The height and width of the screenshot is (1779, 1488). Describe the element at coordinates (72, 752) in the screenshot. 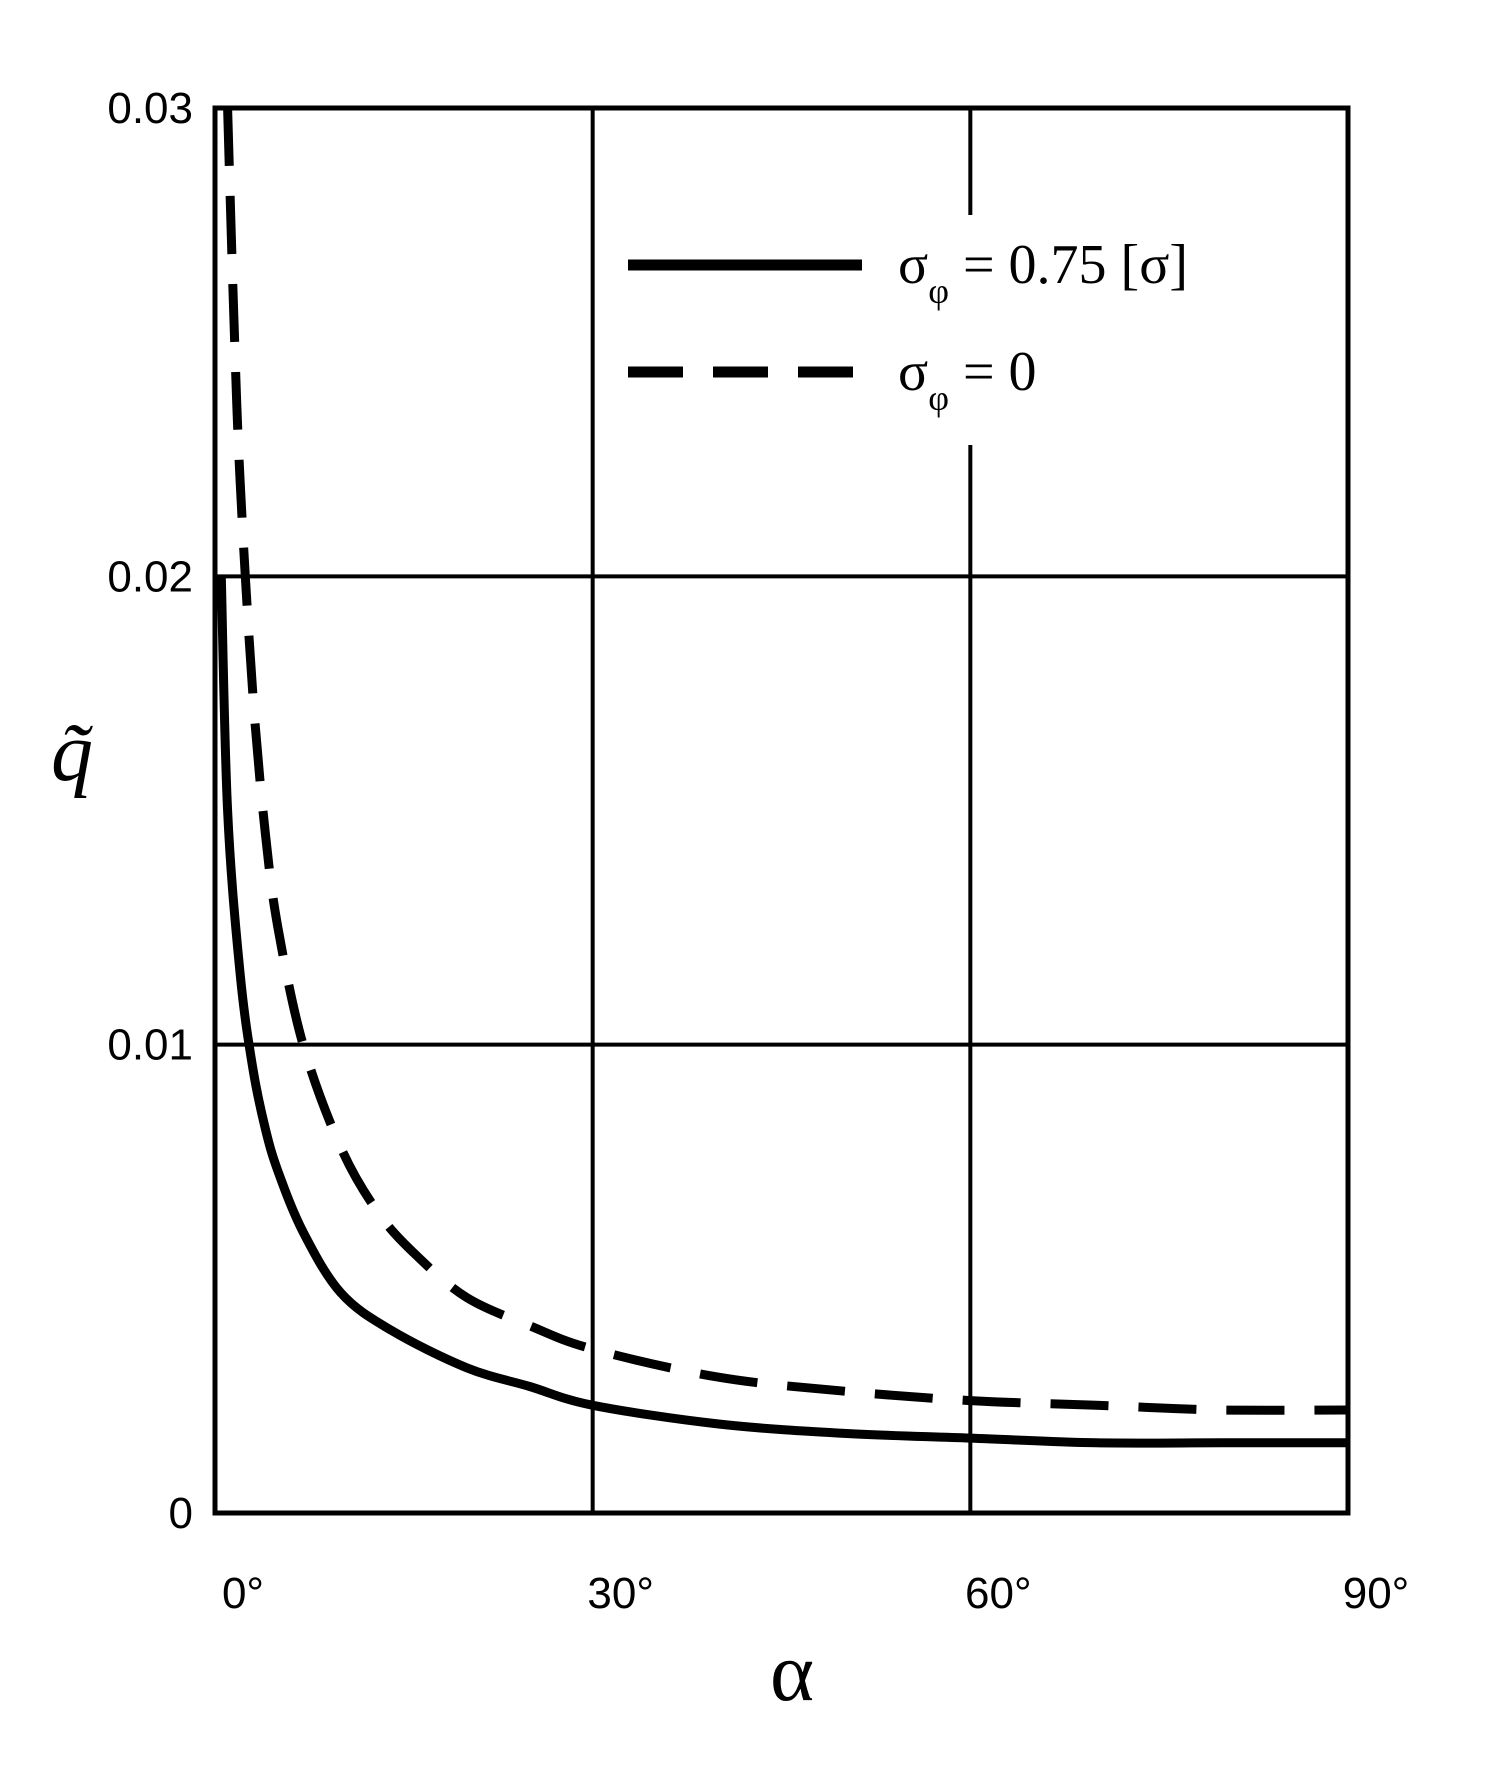

I see `y-axis-title: q̃` at that location.